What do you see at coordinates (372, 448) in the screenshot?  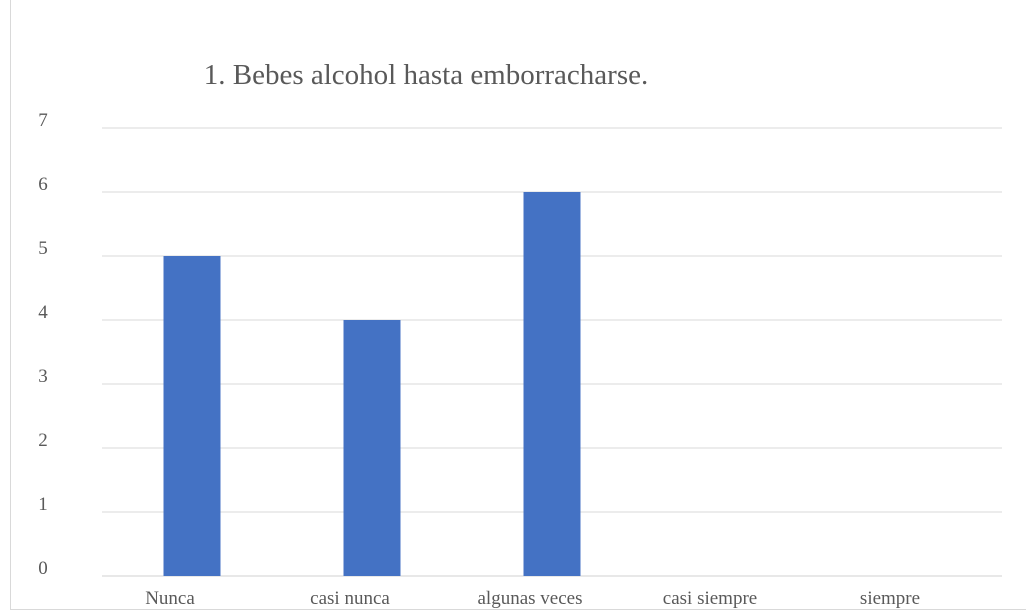 I see `bar-casi-nunca` at bounding box center [372, 448].